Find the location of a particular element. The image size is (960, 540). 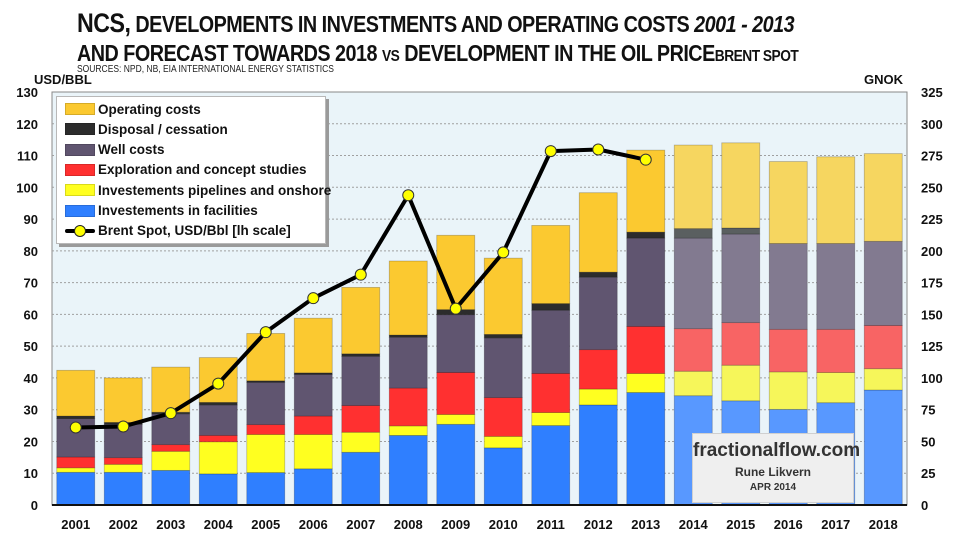

x-tick-label: 2006 is located at coordinates (313, 524).